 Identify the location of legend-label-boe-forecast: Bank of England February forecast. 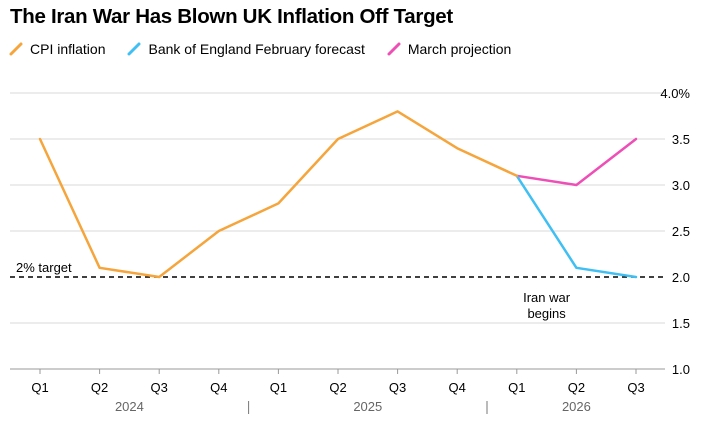
(256, 49).